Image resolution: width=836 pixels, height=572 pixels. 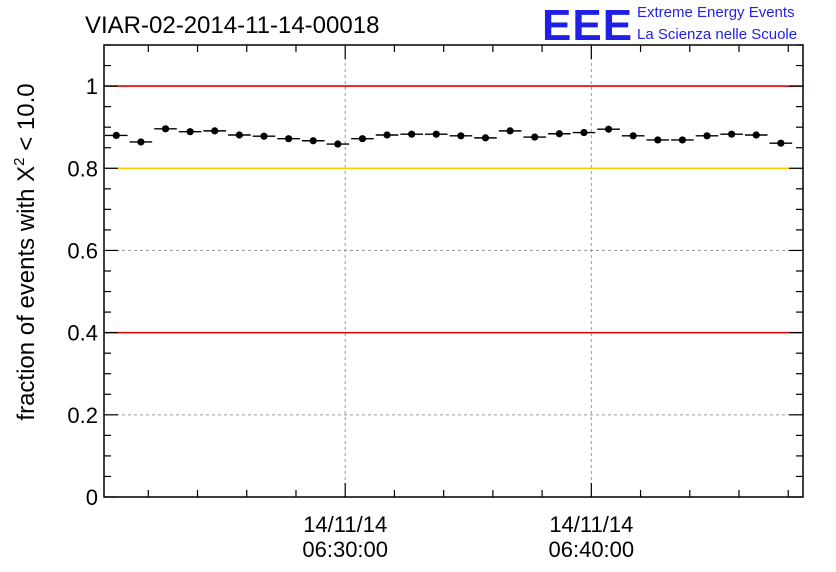 What do you see at coordinates (587, 25) in the screenshot?
I see `logo-letters: EEE` at bounding box center [587, 25].